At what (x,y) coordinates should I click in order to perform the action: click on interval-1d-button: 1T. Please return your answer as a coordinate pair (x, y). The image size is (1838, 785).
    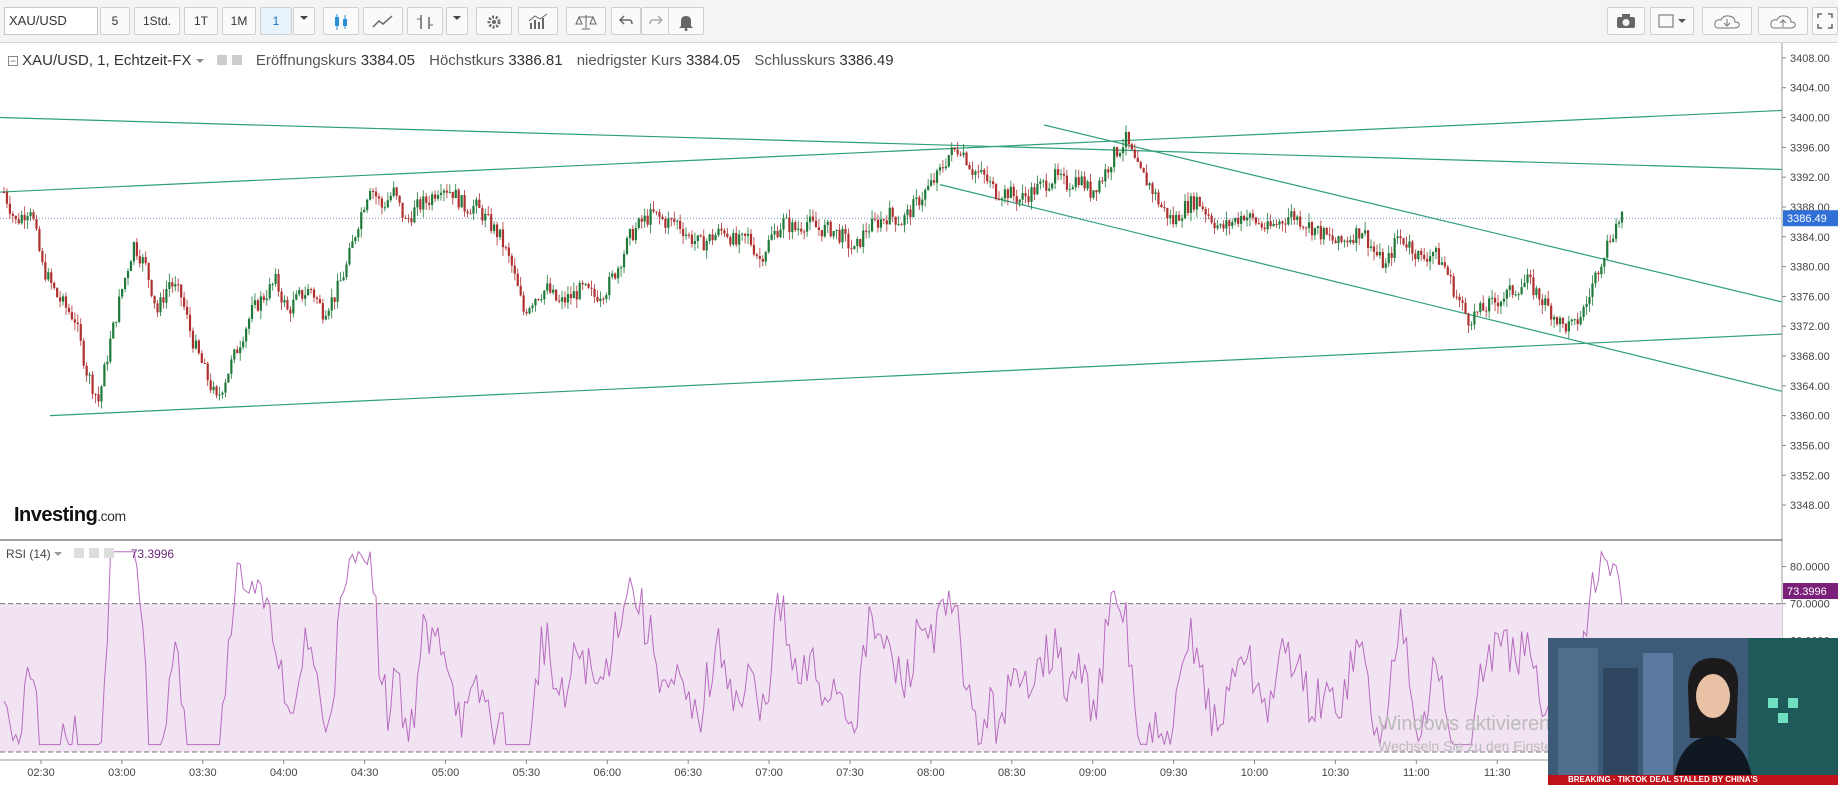
    Looking at the image, I should click on (201, 21).